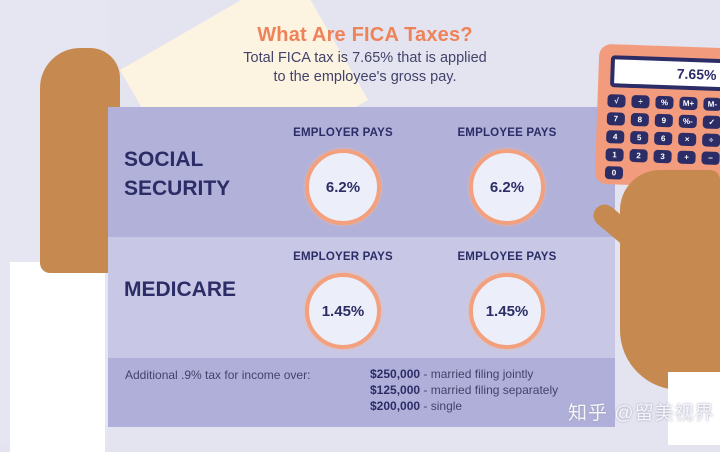 This screenshot has height=452, width=720. What do you see at coordinates (80, 160) in the screenshot?
I see `left-hand-illustration` at bounding box center [80, 160].